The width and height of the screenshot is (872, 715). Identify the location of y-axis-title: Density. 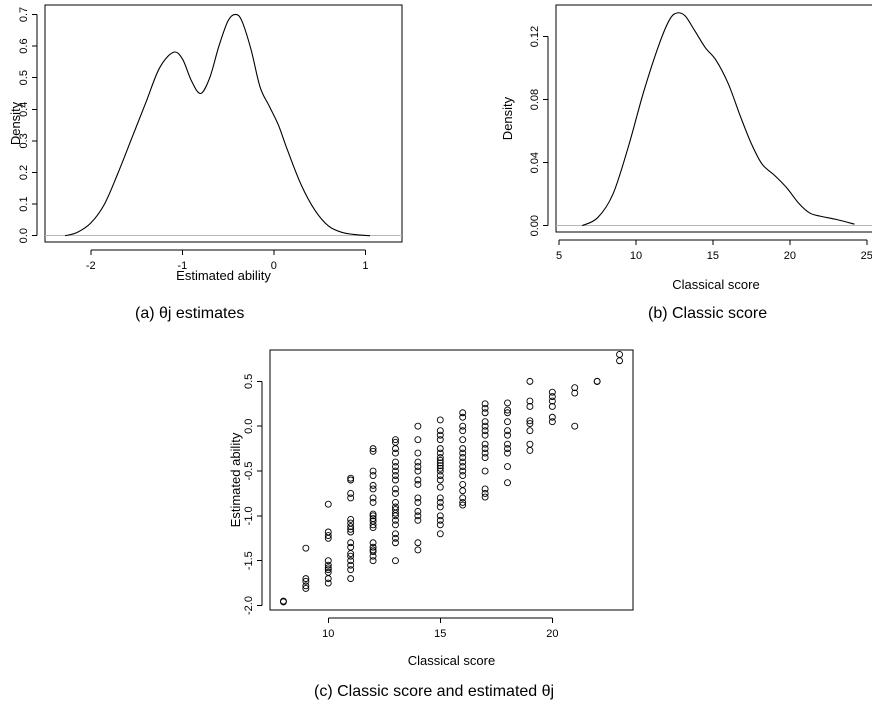
(15, 123).